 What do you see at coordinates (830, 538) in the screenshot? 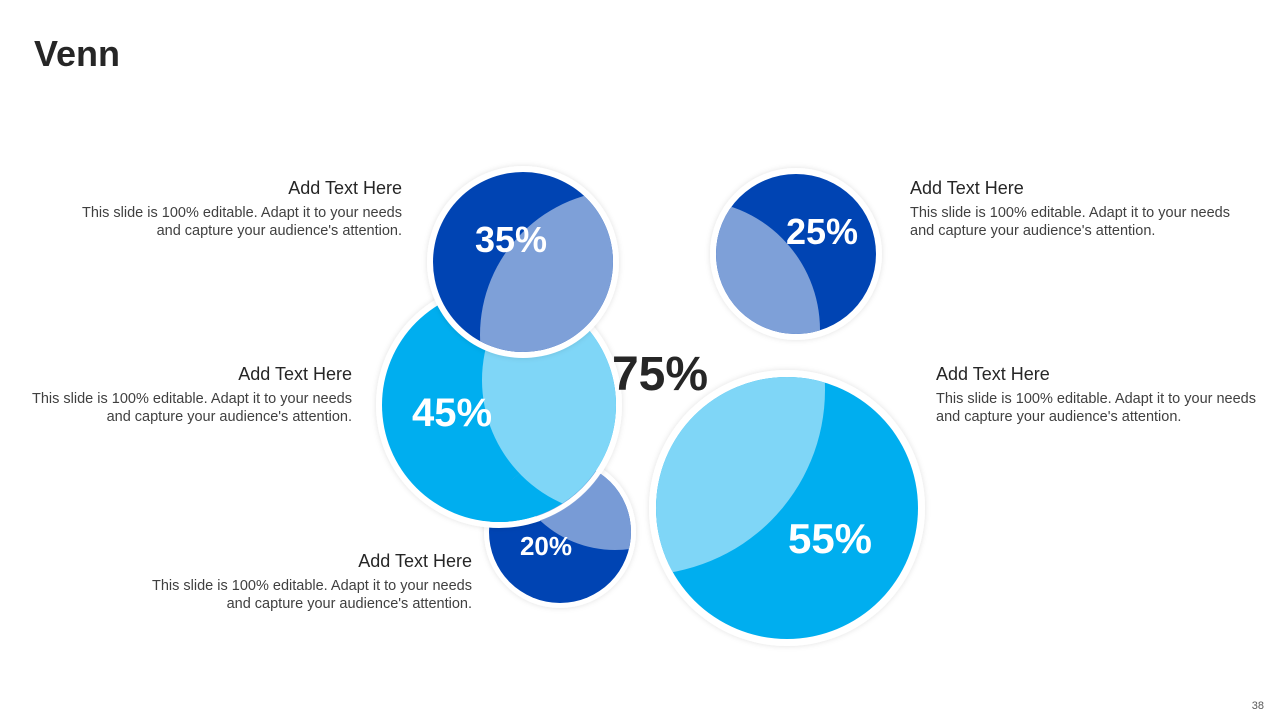
I see `circle-label-55: 55%` at bounding box center [830, 538].